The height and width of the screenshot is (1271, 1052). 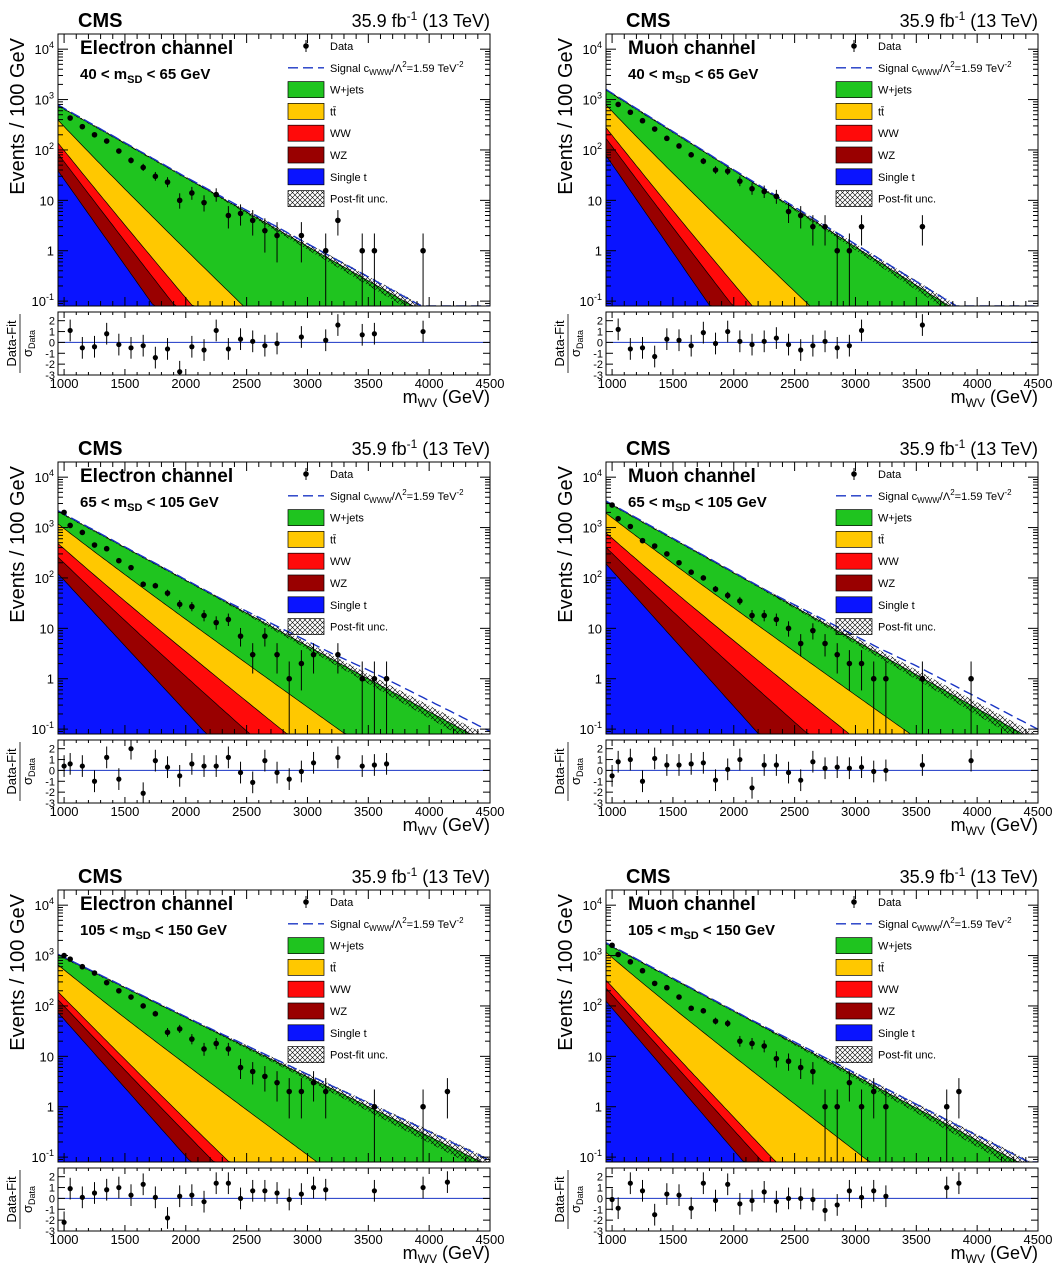 I want to click on legend-data-marker, so click(x=306, y=46).